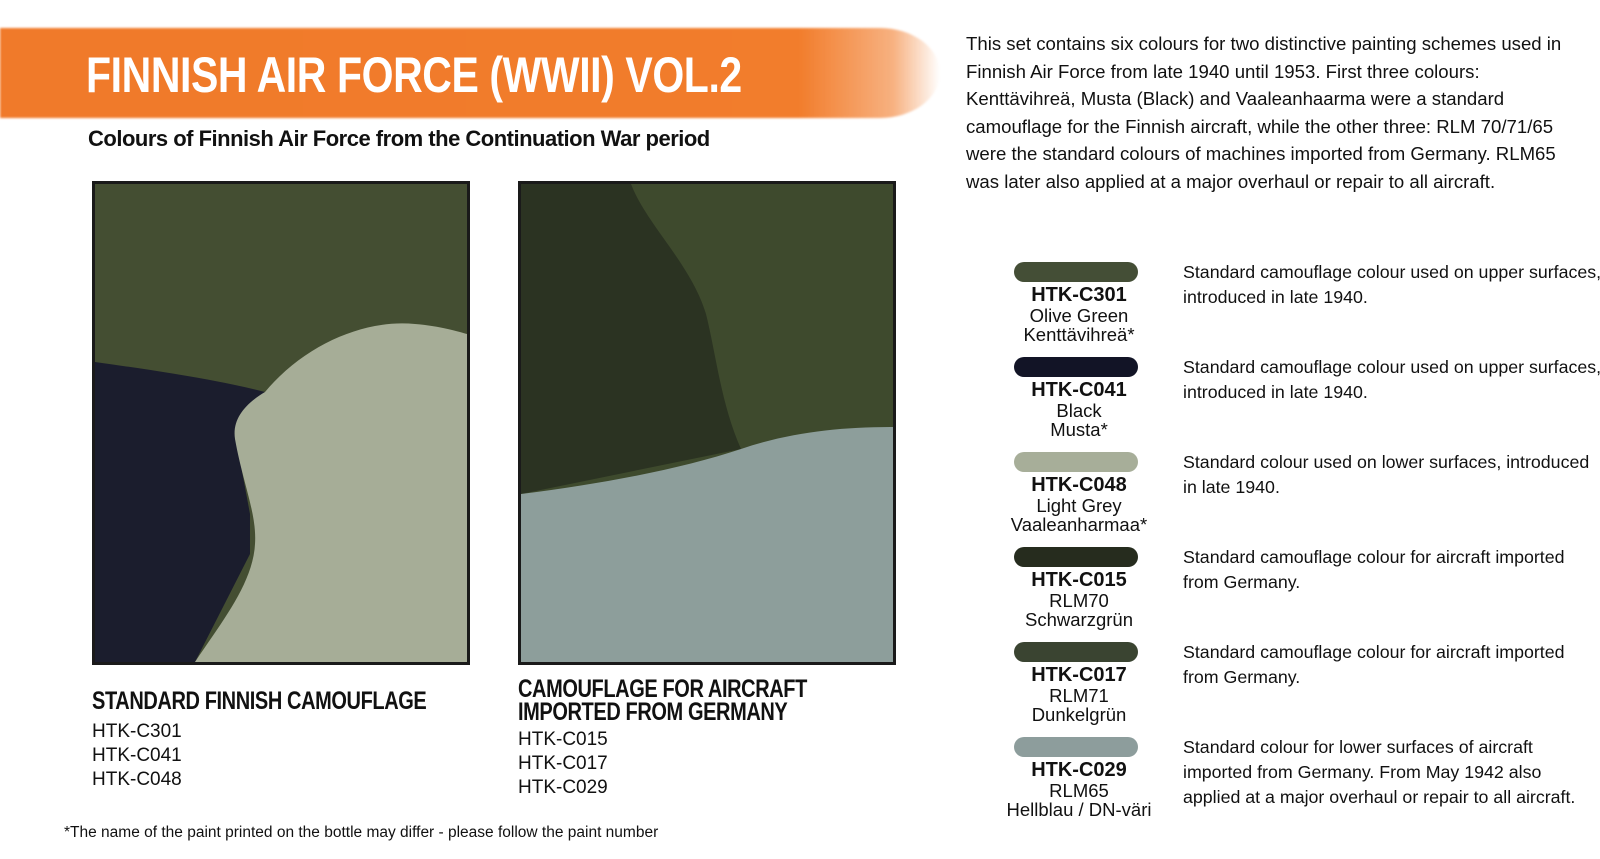  What do you see at coordinates (1079, 809) in the screenshot?
I see `colour-alt-name: Hellblau / DN-väri` at bounding box center [1079, 809].